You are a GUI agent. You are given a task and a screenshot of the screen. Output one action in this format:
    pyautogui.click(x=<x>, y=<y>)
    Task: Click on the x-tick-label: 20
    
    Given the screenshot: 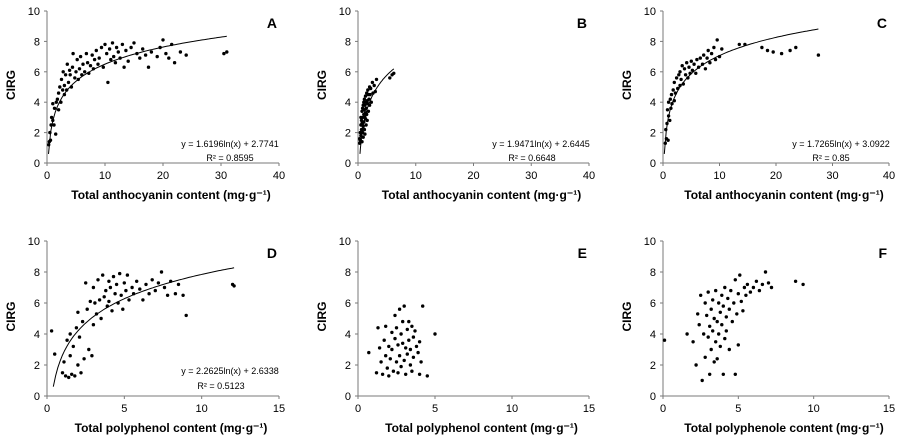 What is the action you would take?
    pyautogui.click(x=163, y=176)
    